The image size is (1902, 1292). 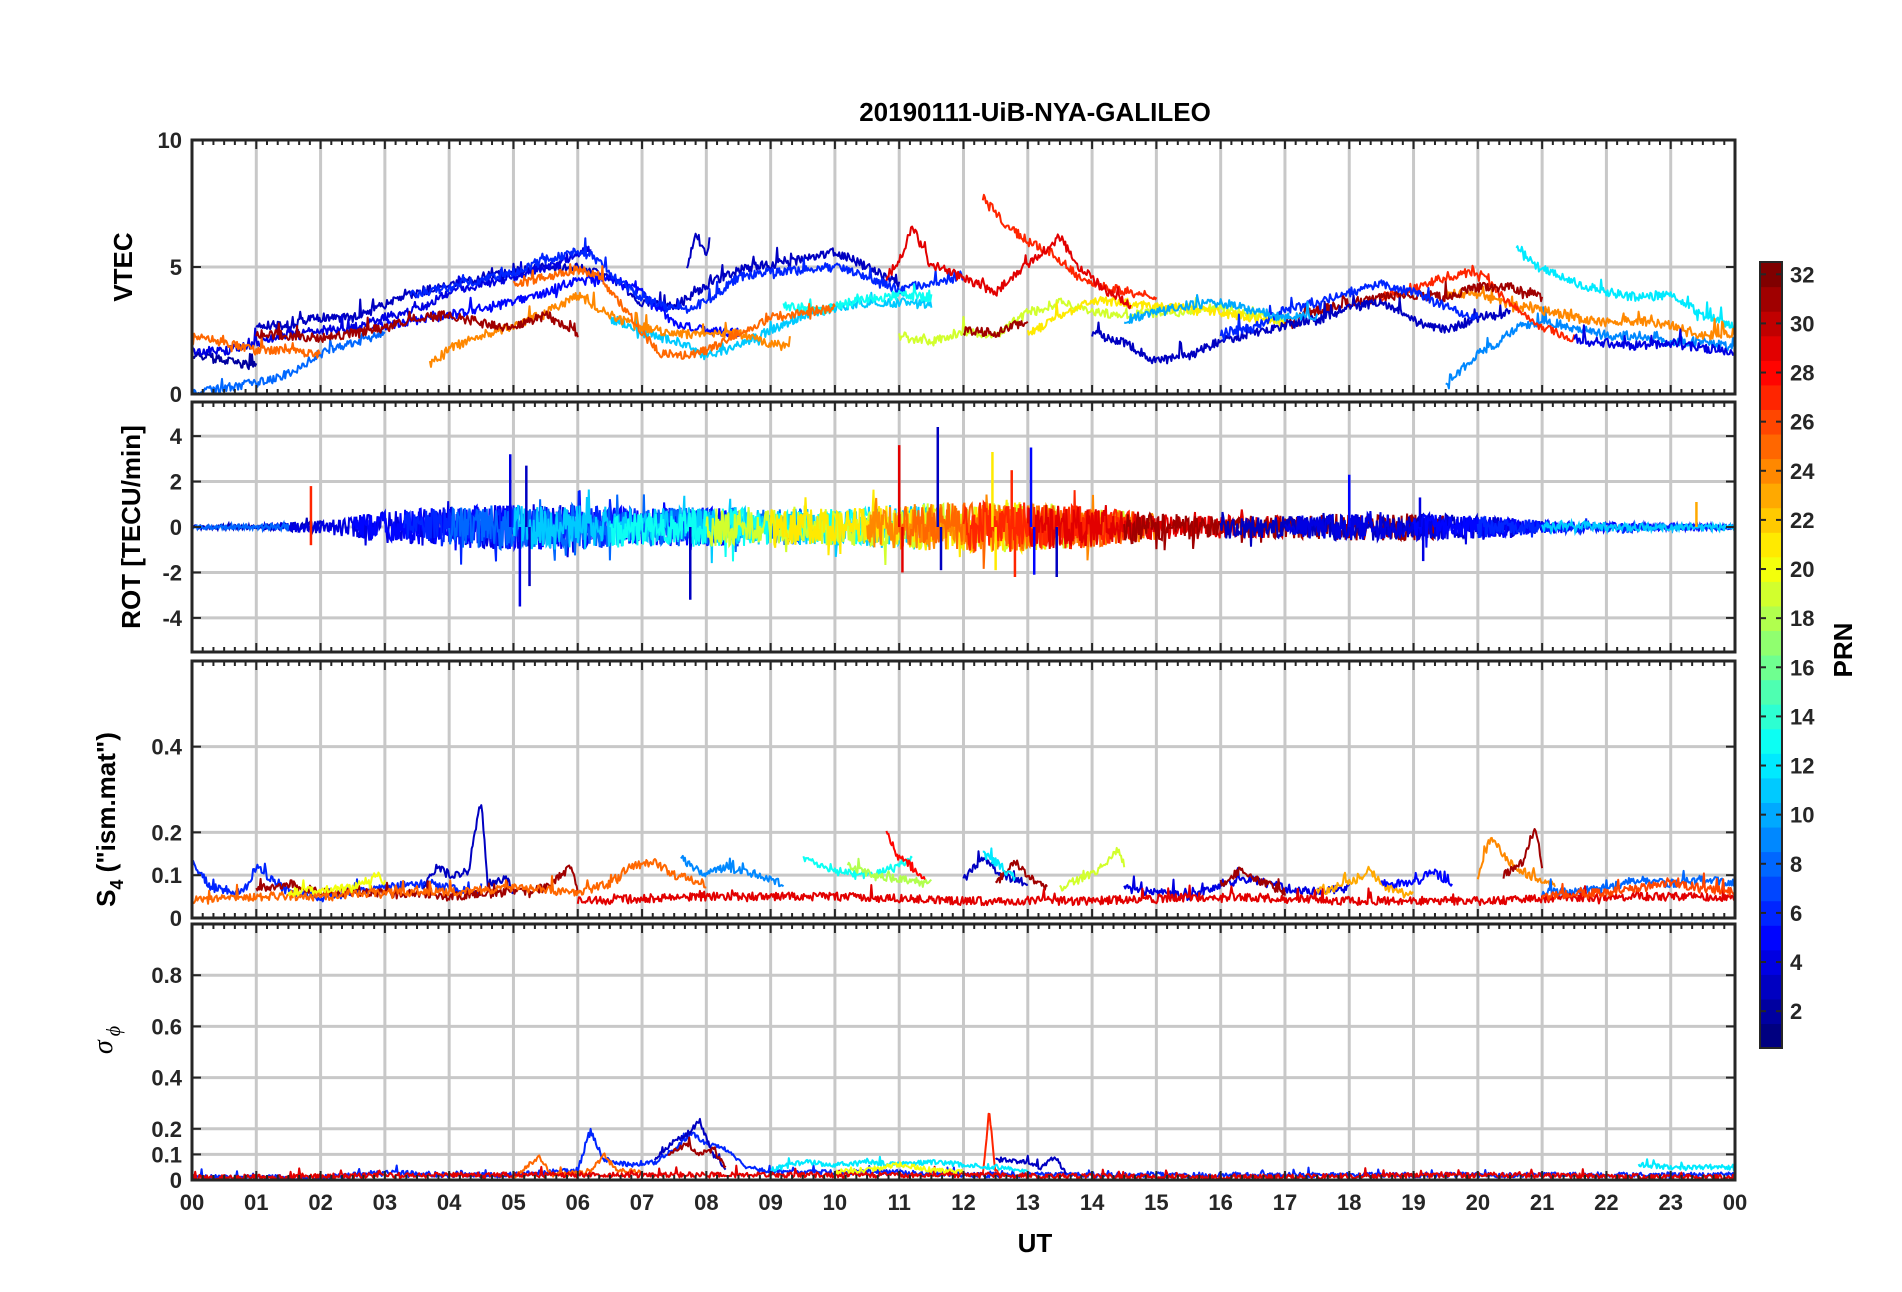 What do you see at coordinates (1092, 1202) in the screenshot?
I see `x-tick-label: 14` at bounding box center [1092, 1202].